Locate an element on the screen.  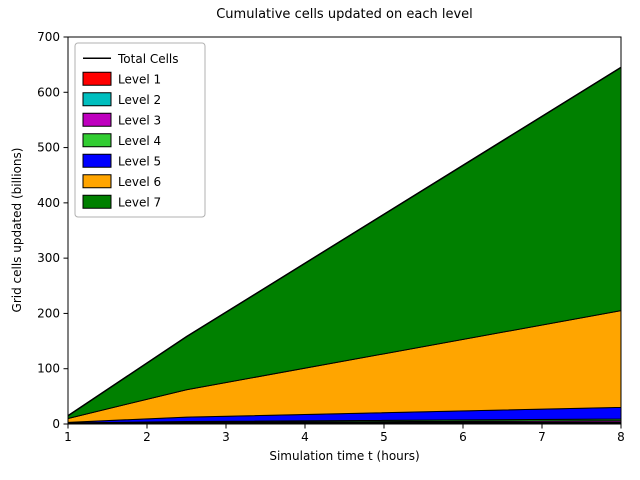
legend-label-total-cells: Total Cells is located at coordinates (148, 59).